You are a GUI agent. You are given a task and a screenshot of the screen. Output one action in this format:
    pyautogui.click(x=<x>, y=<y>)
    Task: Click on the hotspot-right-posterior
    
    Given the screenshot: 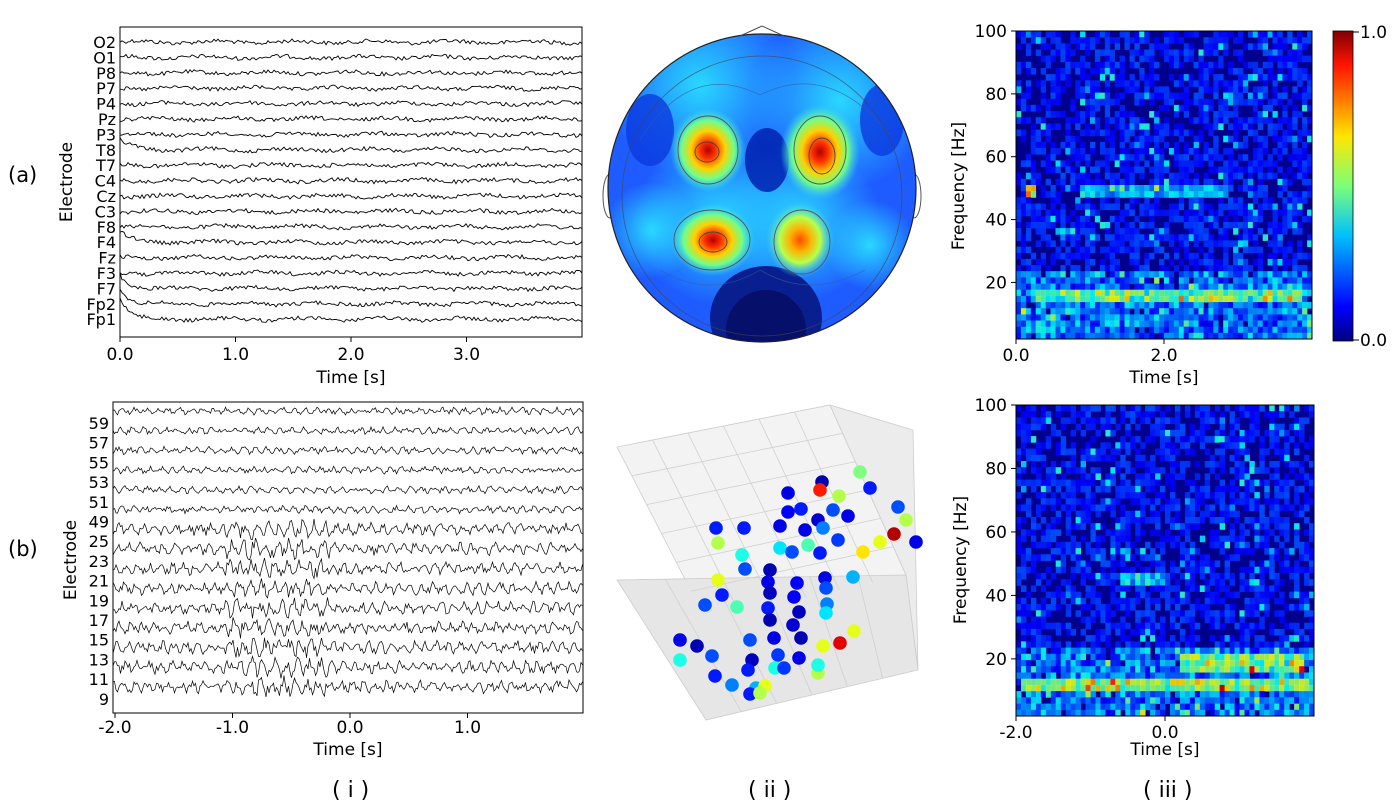 What is the action you would take?
    pyautogui.click(x=800, y=240)
    